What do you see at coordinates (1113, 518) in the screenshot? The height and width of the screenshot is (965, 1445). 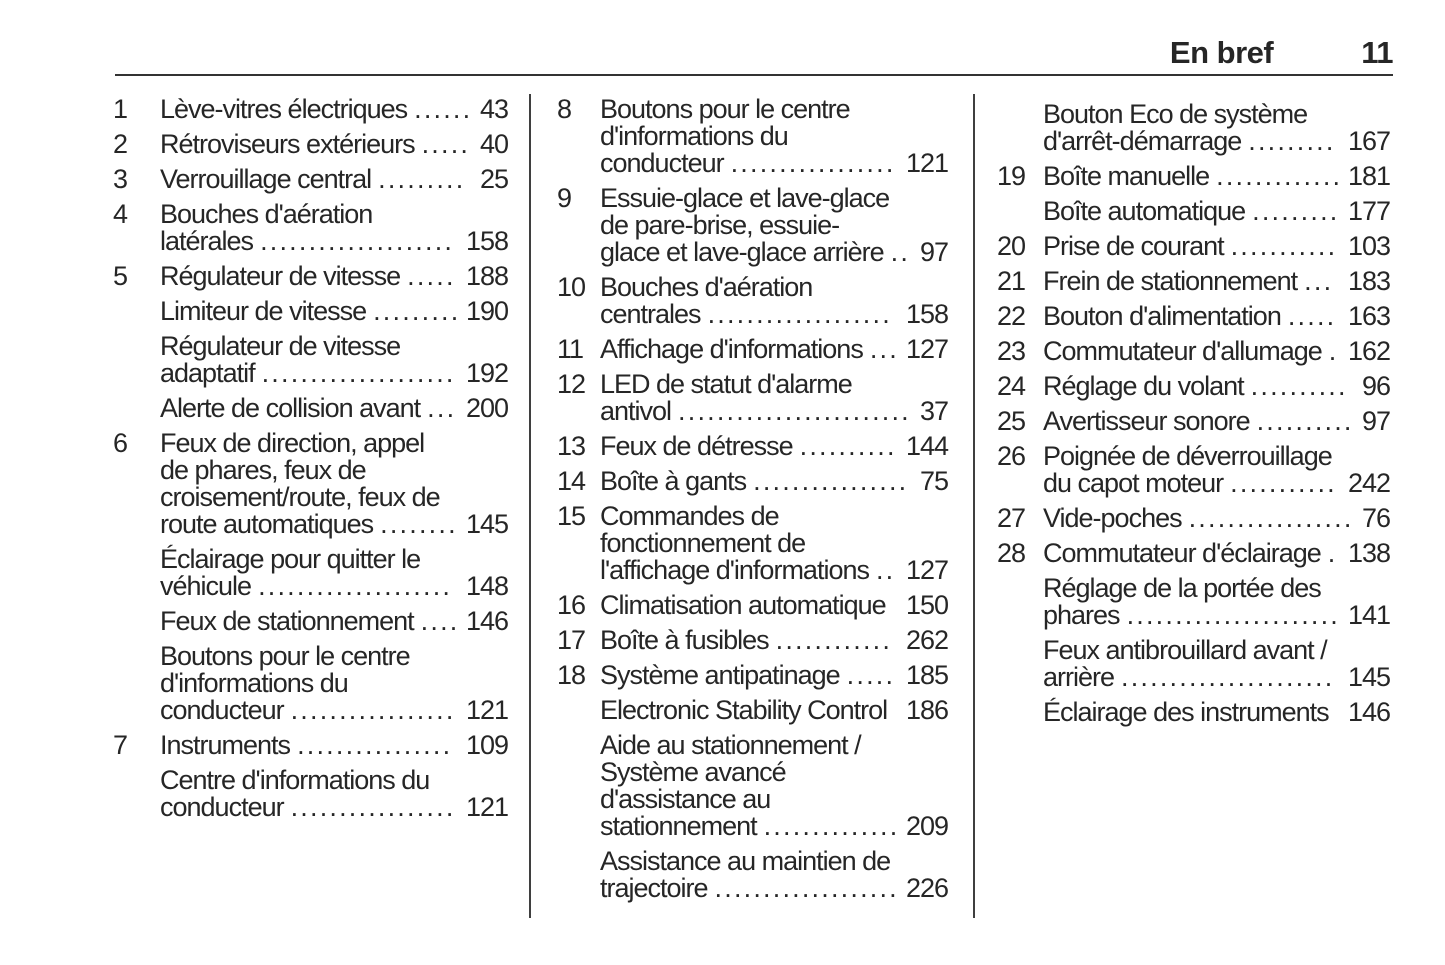 I see `entry-title-line: Vide-poches` at bounding box center [1113, 518].